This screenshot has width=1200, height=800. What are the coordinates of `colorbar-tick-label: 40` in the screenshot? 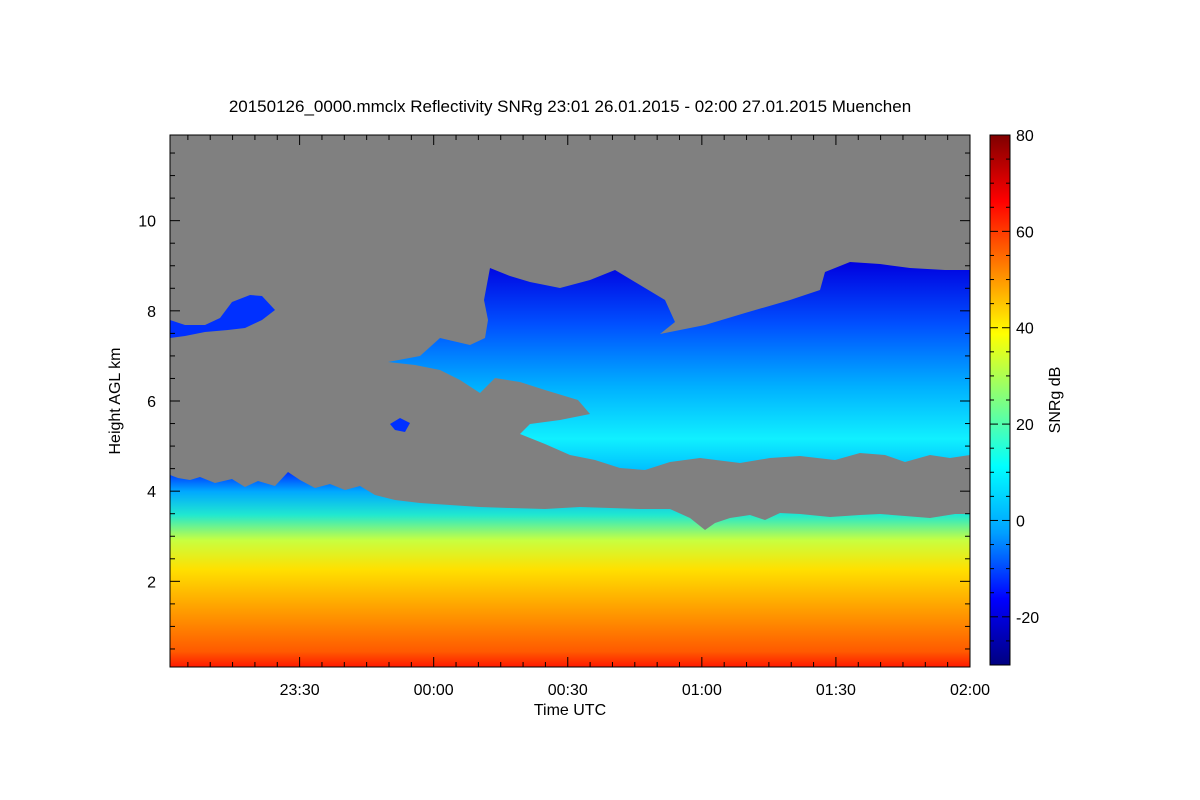 It's located at (1025, 329).